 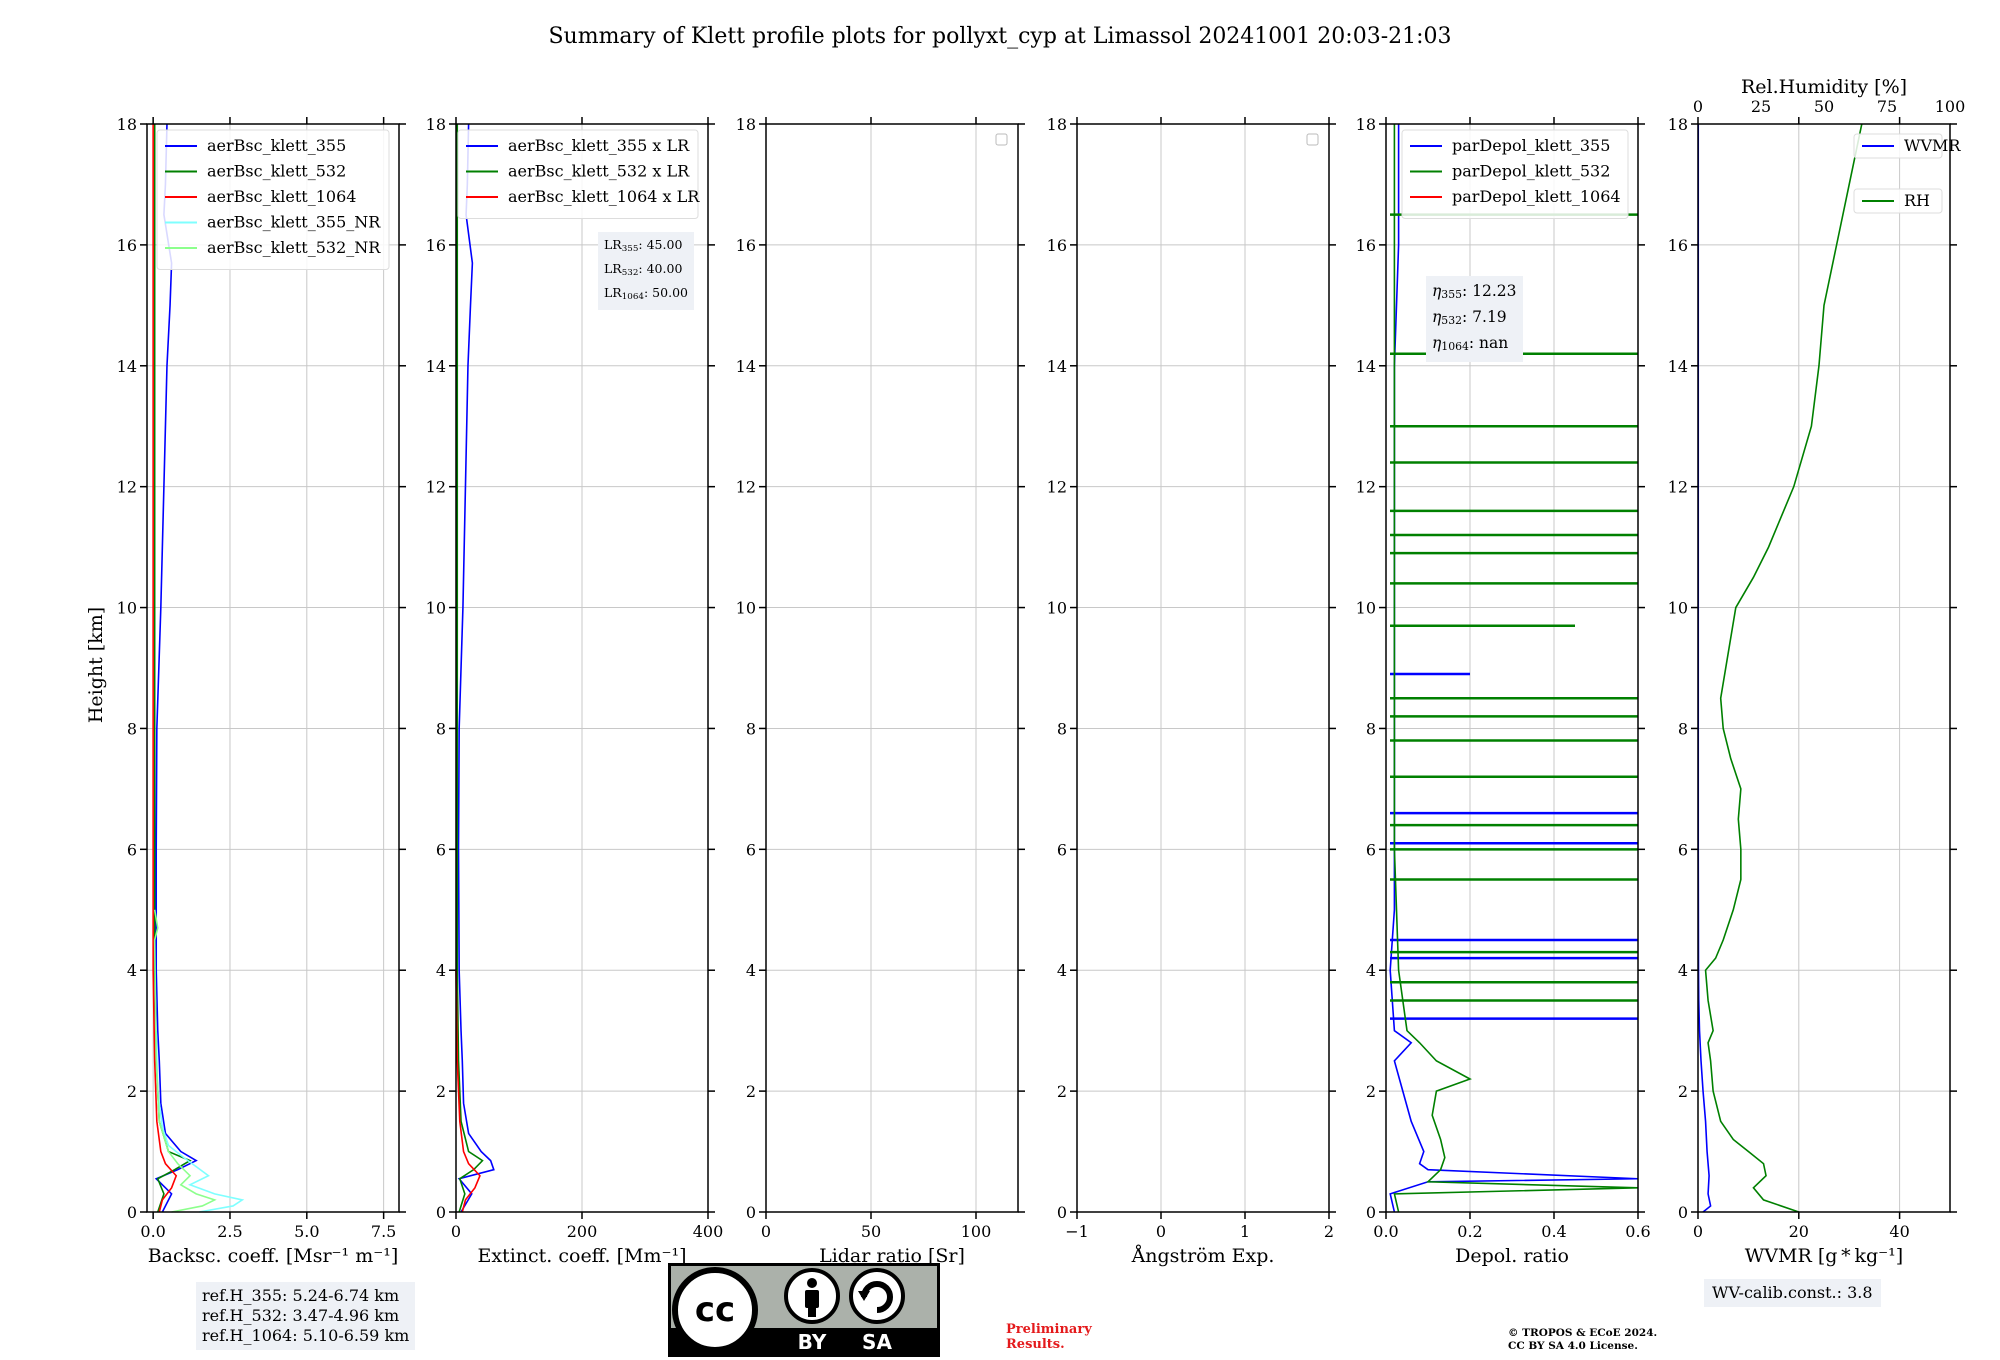 What do you see at coordinates (812, 1299) in the screenshot?
I see `person-body-icon` at bounding box center [812, 1299].